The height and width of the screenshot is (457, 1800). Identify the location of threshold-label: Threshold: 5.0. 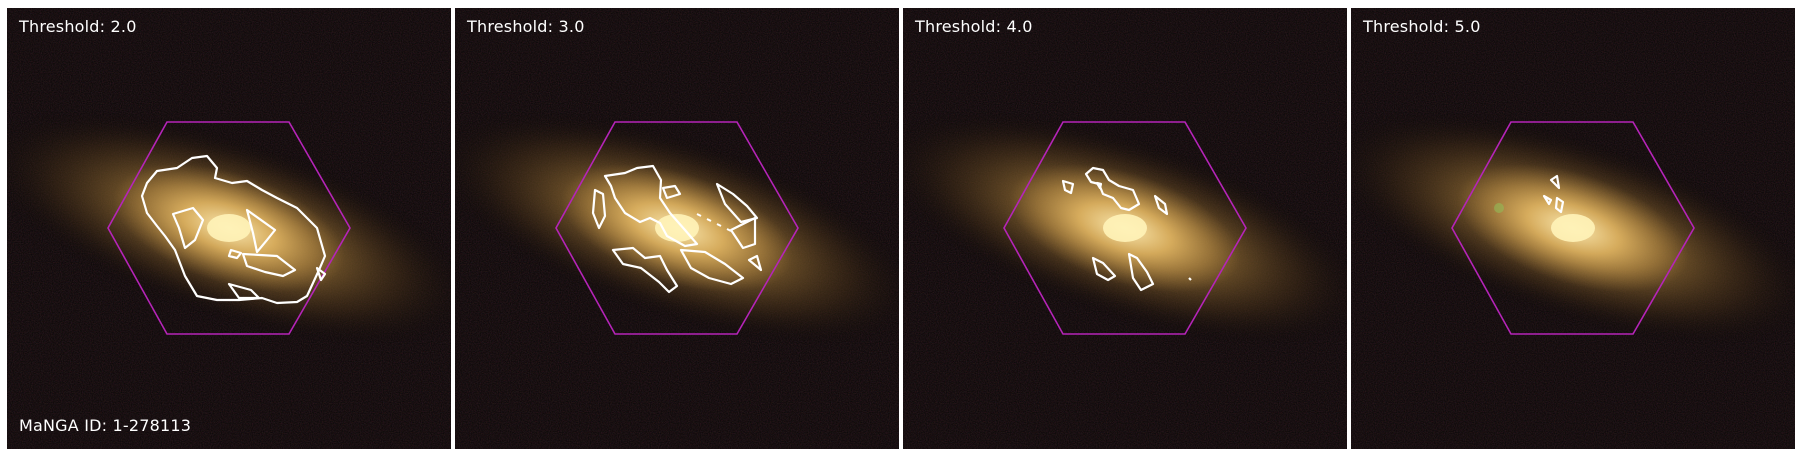
(1422, 26).